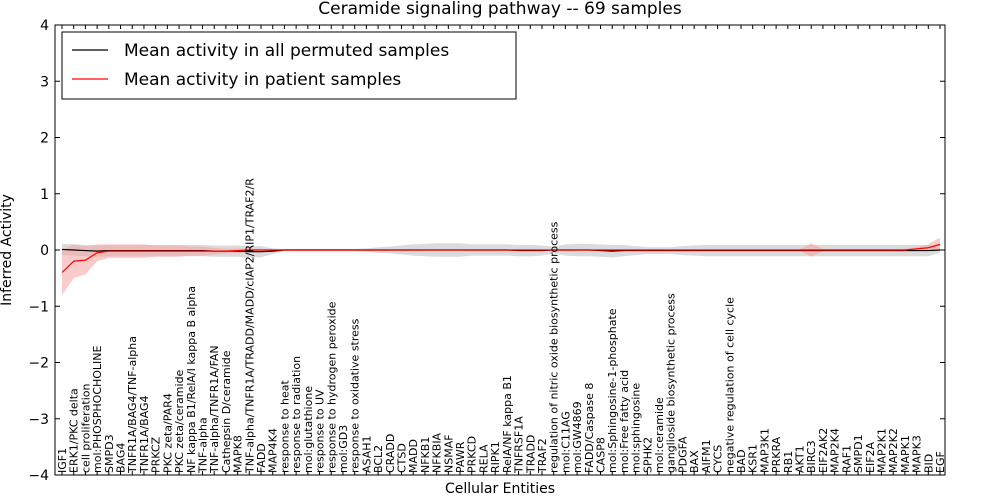  Describe the element at coordinates (811, 456) in the screenshot. I see `x-tick-label: BIRC3` at that location.